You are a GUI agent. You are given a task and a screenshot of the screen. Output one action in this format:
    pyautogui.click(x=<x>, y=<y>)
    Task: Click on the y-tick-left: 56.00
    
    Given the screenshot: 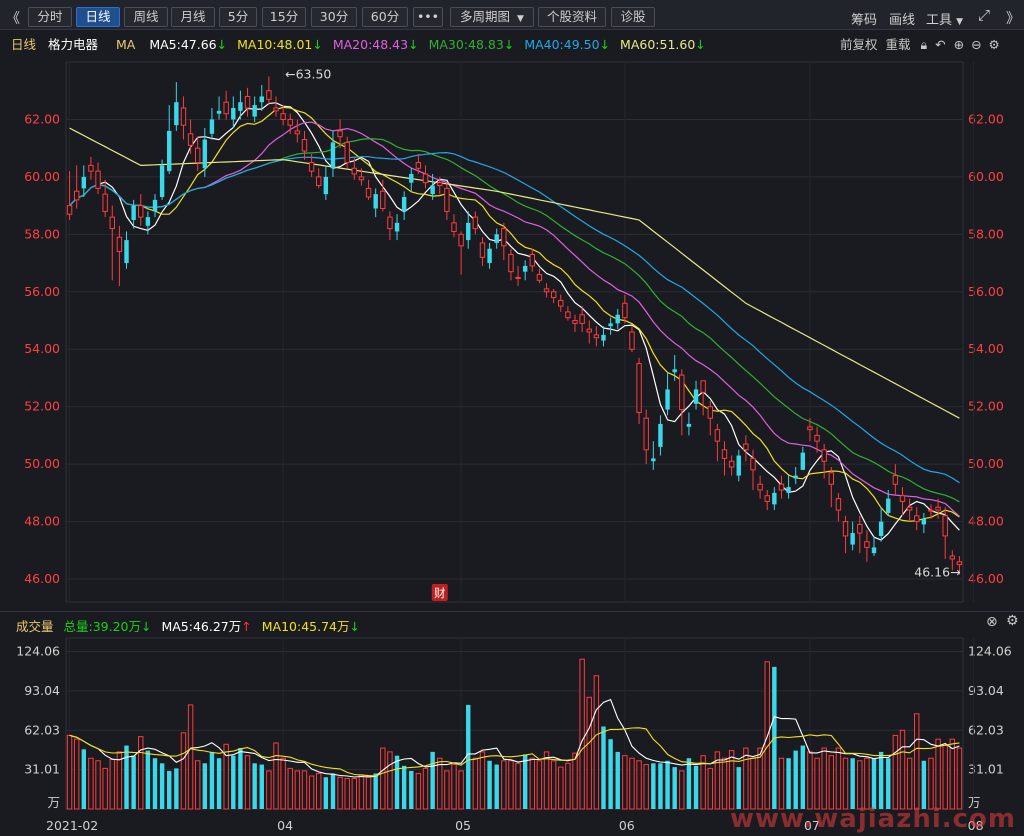 What is the action you would take?
    pyautogui.click(x=42, y=291)
    